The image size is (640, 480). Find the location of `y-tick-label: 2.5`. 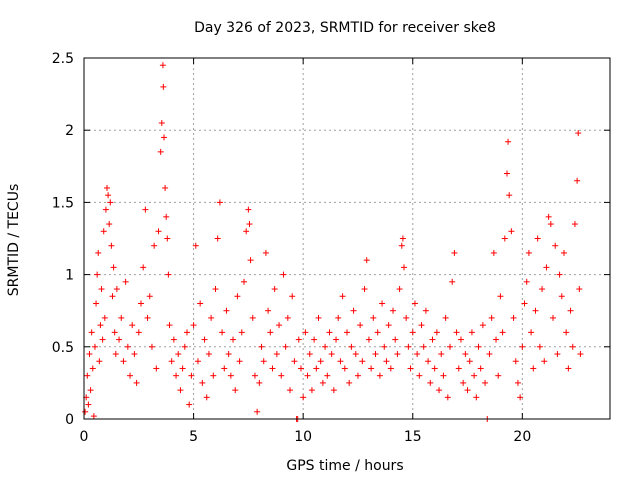

y-tick-label: 2.5 is located at coordinates (63, 59).